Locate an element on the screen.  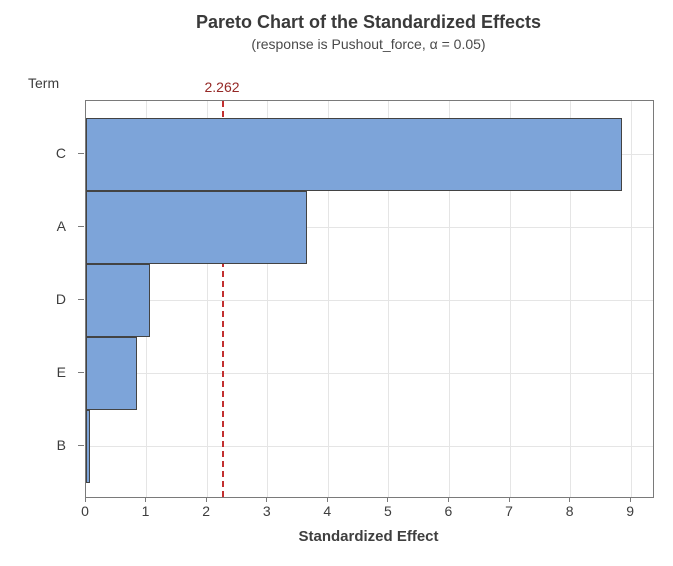
y-tick-label-D: D is located at coordinates (60, 298).